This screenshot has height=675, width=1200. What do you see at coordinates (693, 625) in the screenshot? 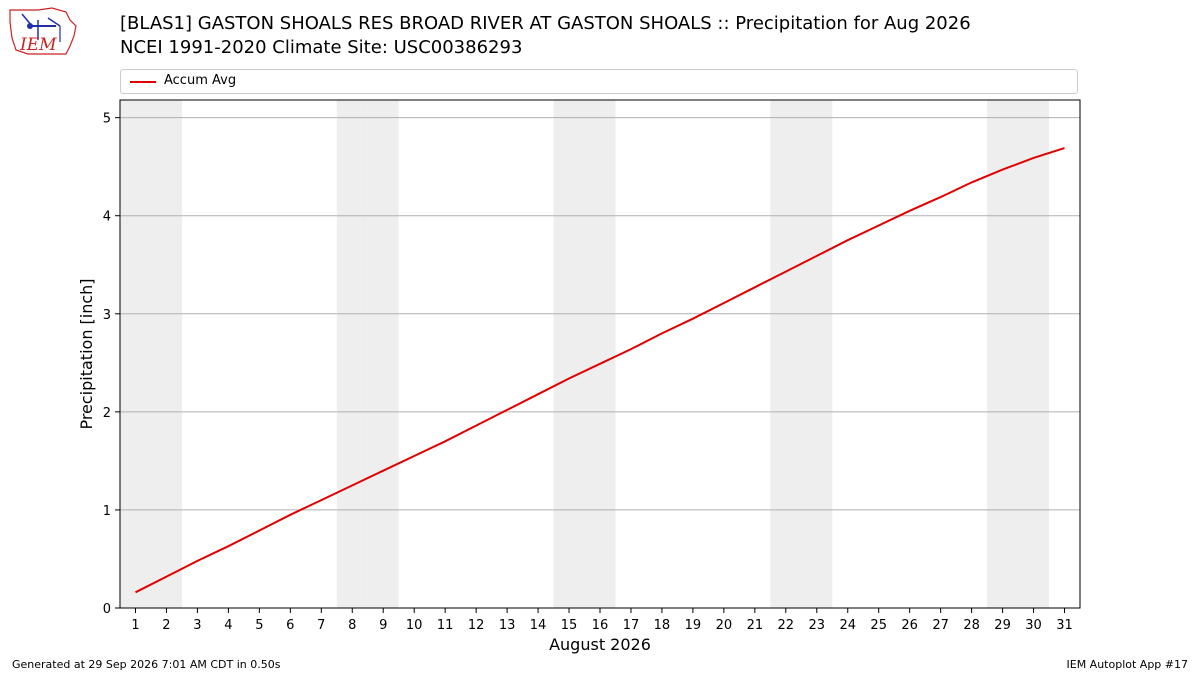
I see `x-tick-label: 19` at bounding box center [693, 625].